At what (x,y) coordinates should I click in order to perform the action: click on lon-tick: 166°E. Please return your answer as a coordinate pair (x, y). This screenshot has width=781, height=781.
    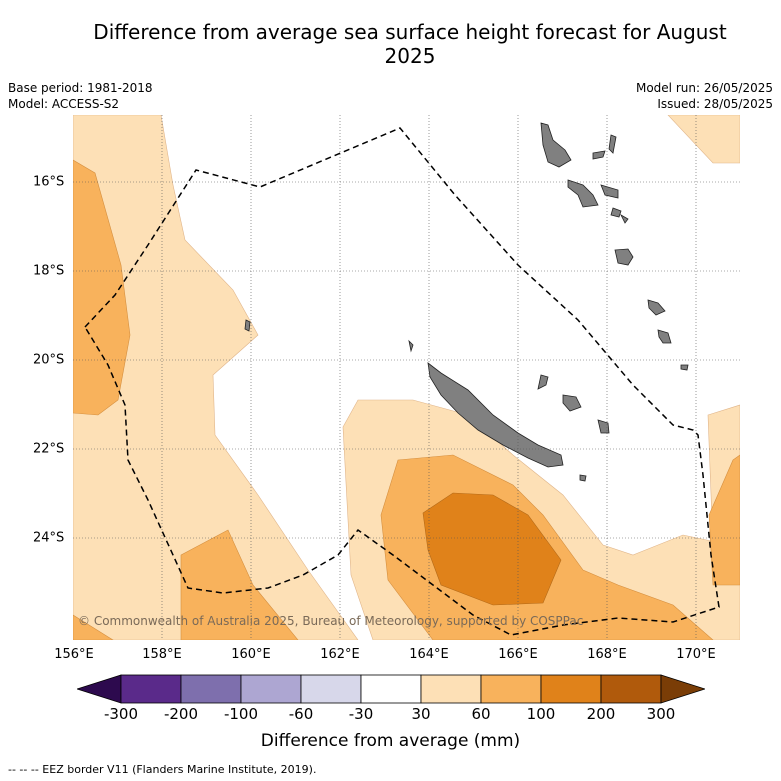
    Looking at the image, I should click on (518, 654).